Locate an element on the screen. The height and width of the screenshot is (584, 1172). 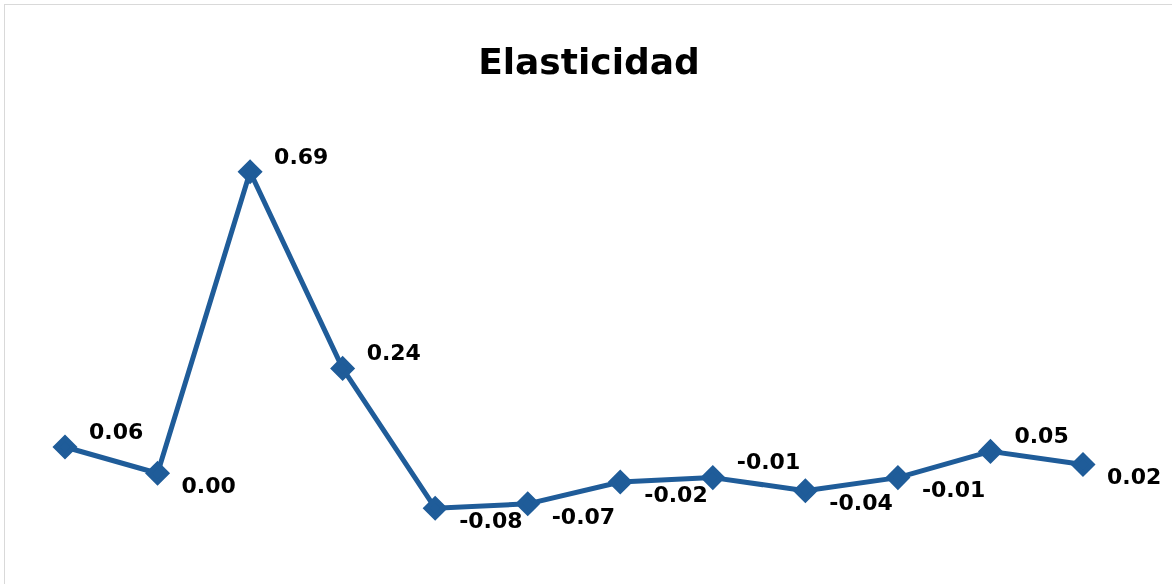
chart-title: Elasticidad is located at coordinates (589, 61).